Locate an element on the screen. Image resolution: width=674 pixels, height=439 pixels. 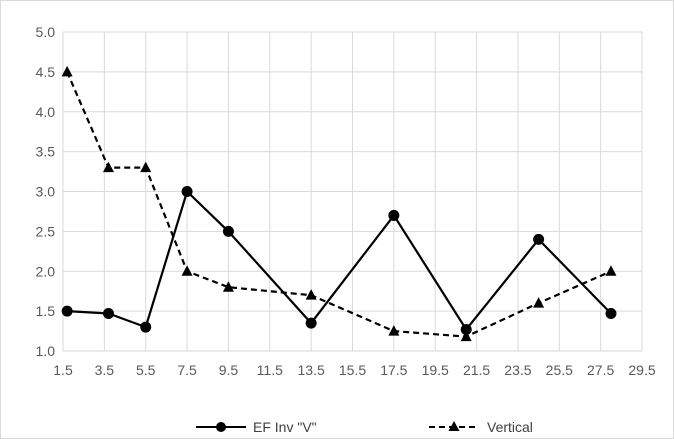
x-tick-label: 21.5 is located at coordinates (476, 370).